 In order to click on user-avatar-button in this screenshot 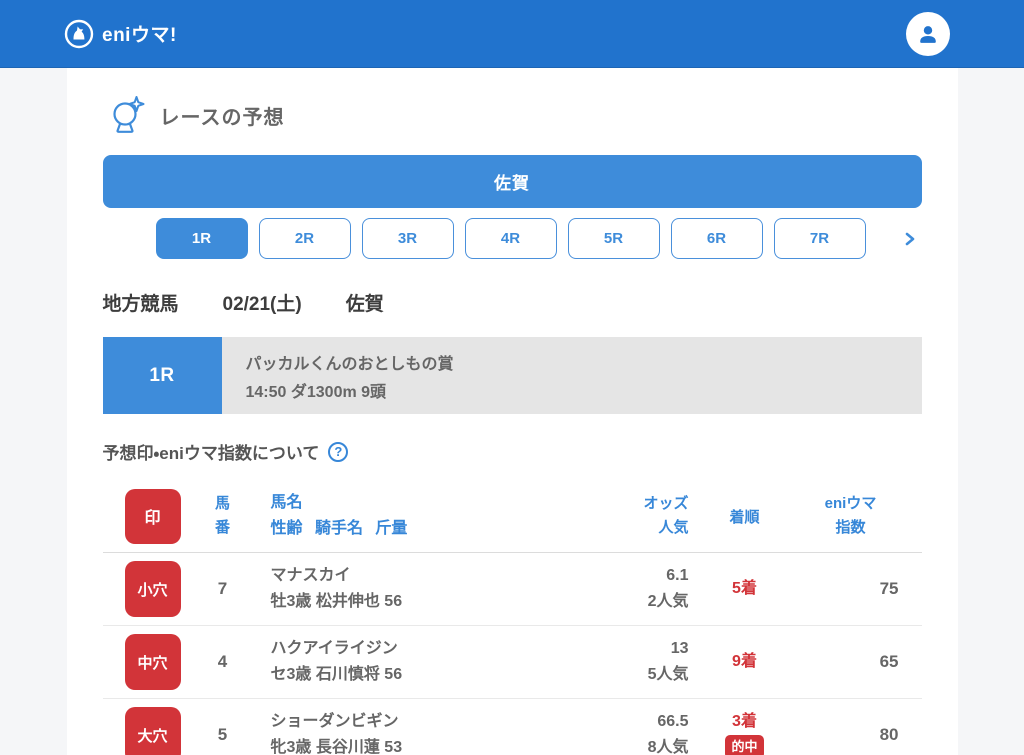, I will do `click(928, 33)`.